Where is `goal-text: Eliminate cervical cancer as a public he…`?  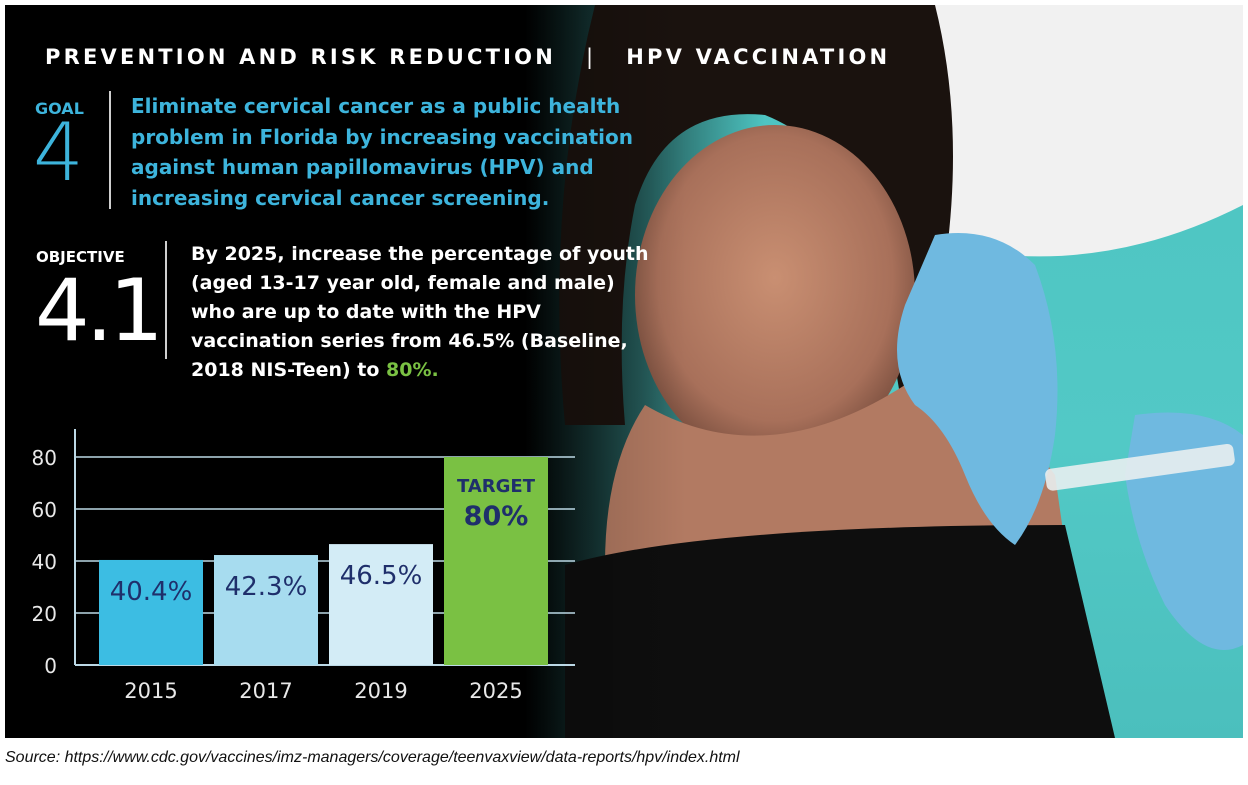
goal-text: Eliminate cervical cancer as a public he… is located at coordinates (382, 152).